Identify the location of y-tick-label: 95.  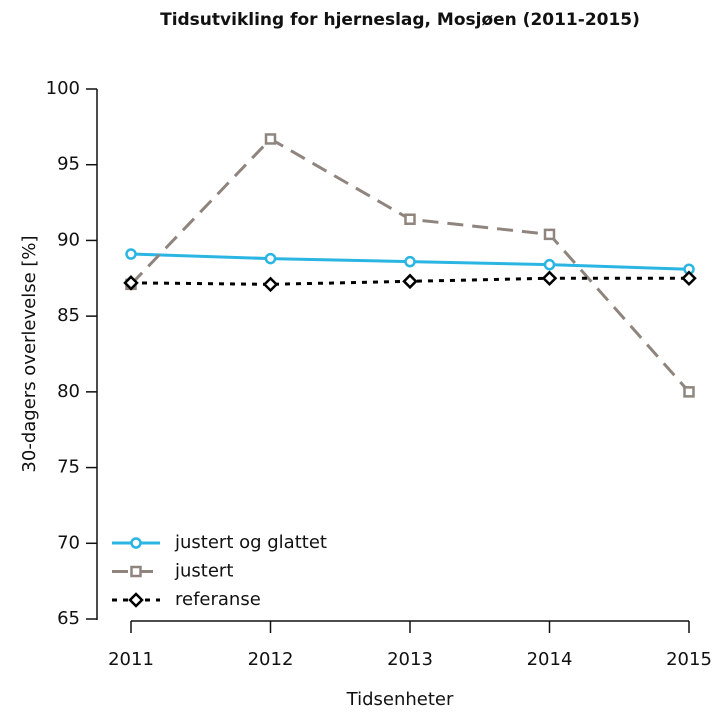
(68, 164).